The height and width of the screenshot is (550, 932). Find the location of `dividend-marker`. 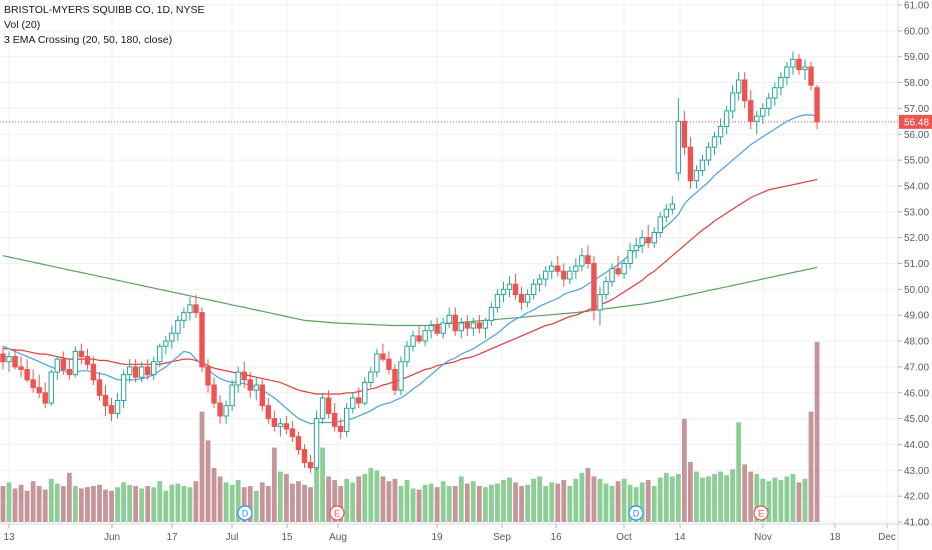

dividend-marker is located at coordinates (636, 513).